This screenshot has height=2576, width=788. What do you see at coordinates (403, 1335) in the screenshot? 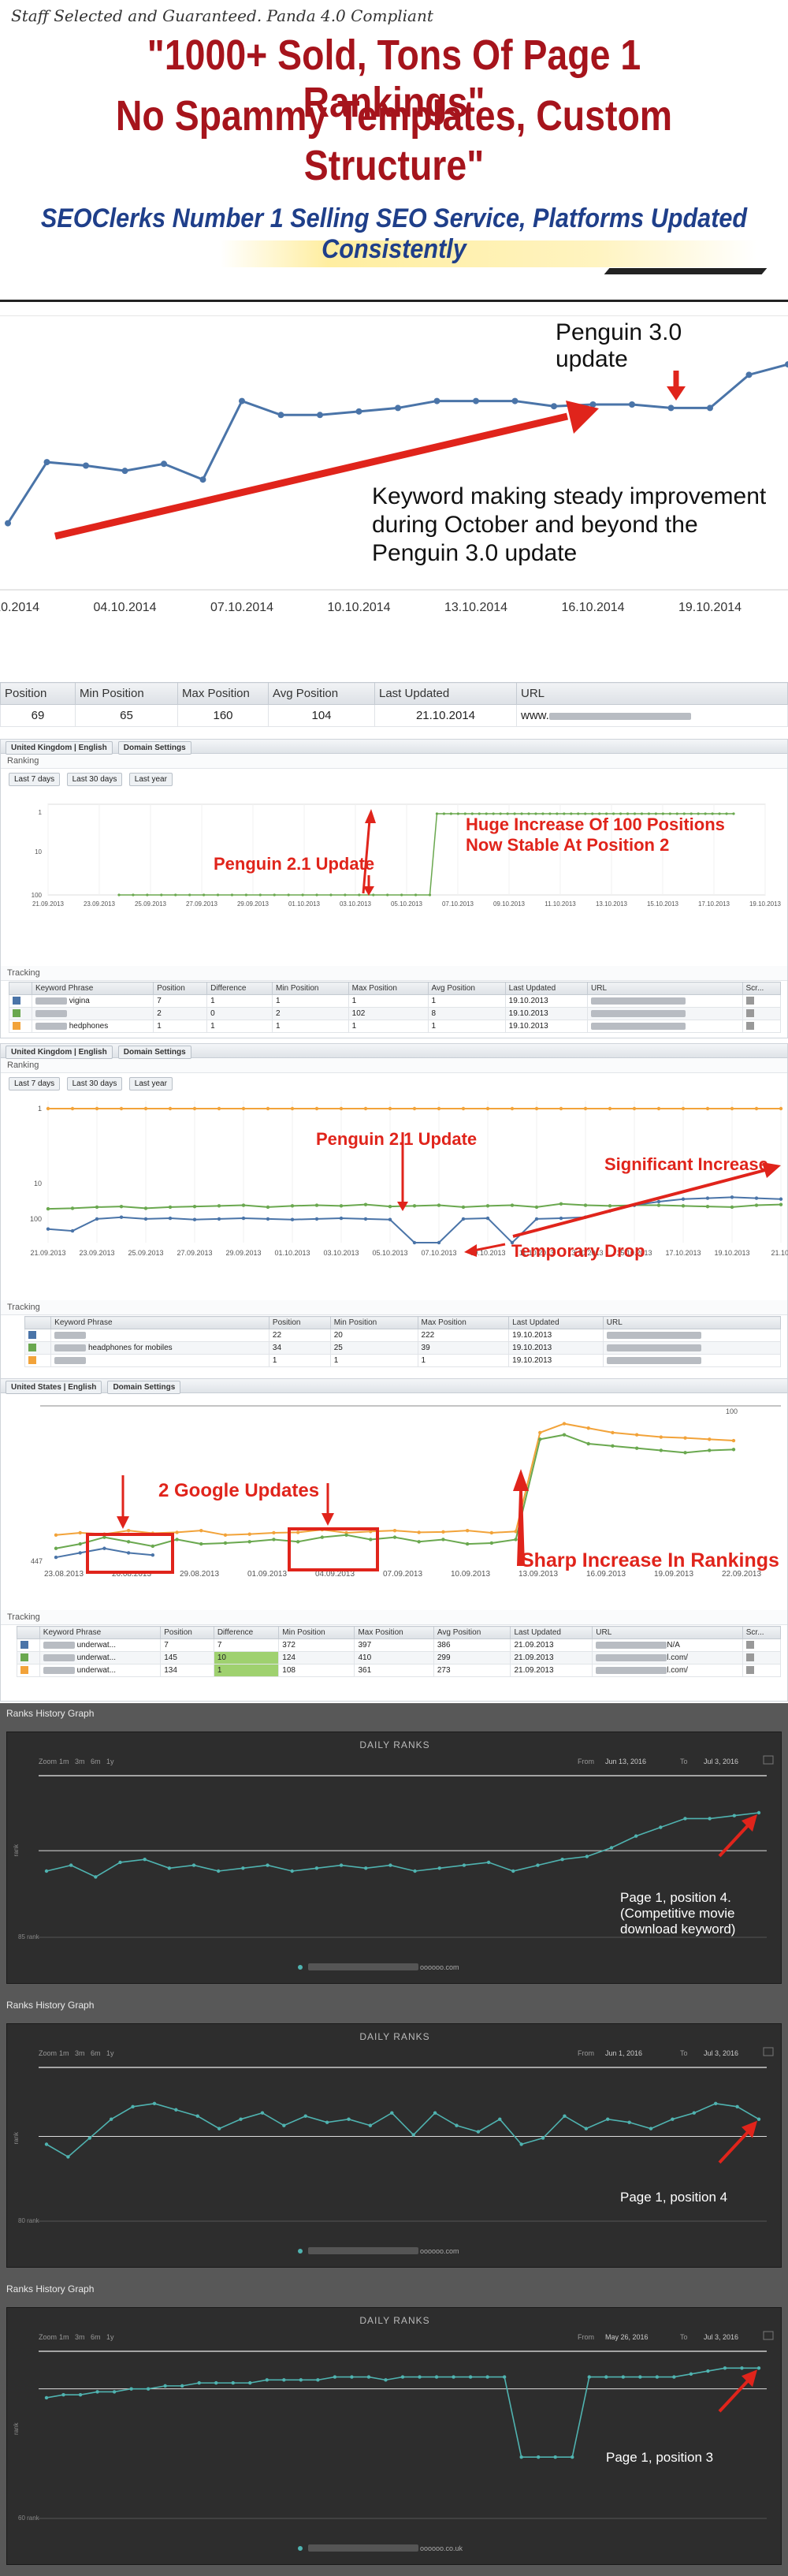
I see `table-row: 22 20 222 19.10.2013` at bounding box center [403, 1335].